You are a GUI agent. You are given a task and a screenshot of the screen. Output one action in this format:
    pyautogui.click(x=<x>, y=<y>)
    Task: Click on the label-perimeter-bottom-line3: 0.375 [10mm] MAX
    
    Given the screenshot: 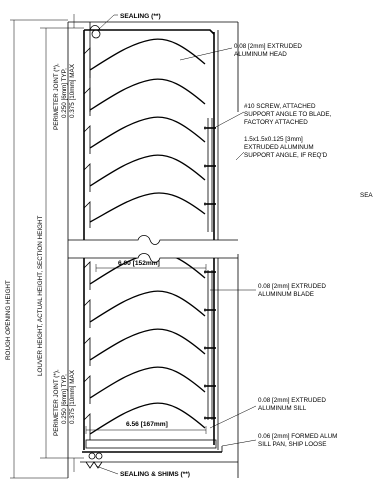 What is the action you would take?
    pyautogui.click(x=72, y=396)
    